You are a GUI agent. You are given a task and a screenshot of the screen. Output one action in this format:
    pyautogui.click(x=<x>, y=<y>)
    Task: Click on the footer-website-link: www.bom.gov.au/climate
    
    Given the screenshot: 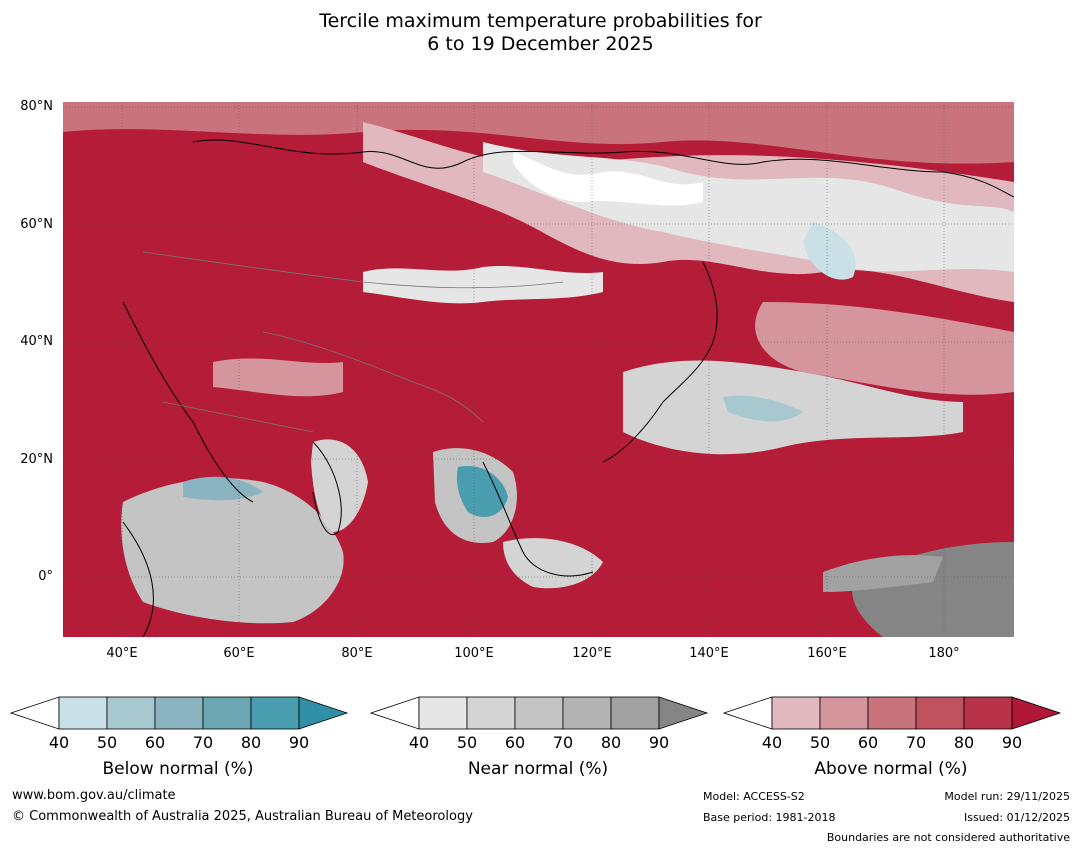 What is the action you would take?
    pyautogui.click(x=94, y=795)
    